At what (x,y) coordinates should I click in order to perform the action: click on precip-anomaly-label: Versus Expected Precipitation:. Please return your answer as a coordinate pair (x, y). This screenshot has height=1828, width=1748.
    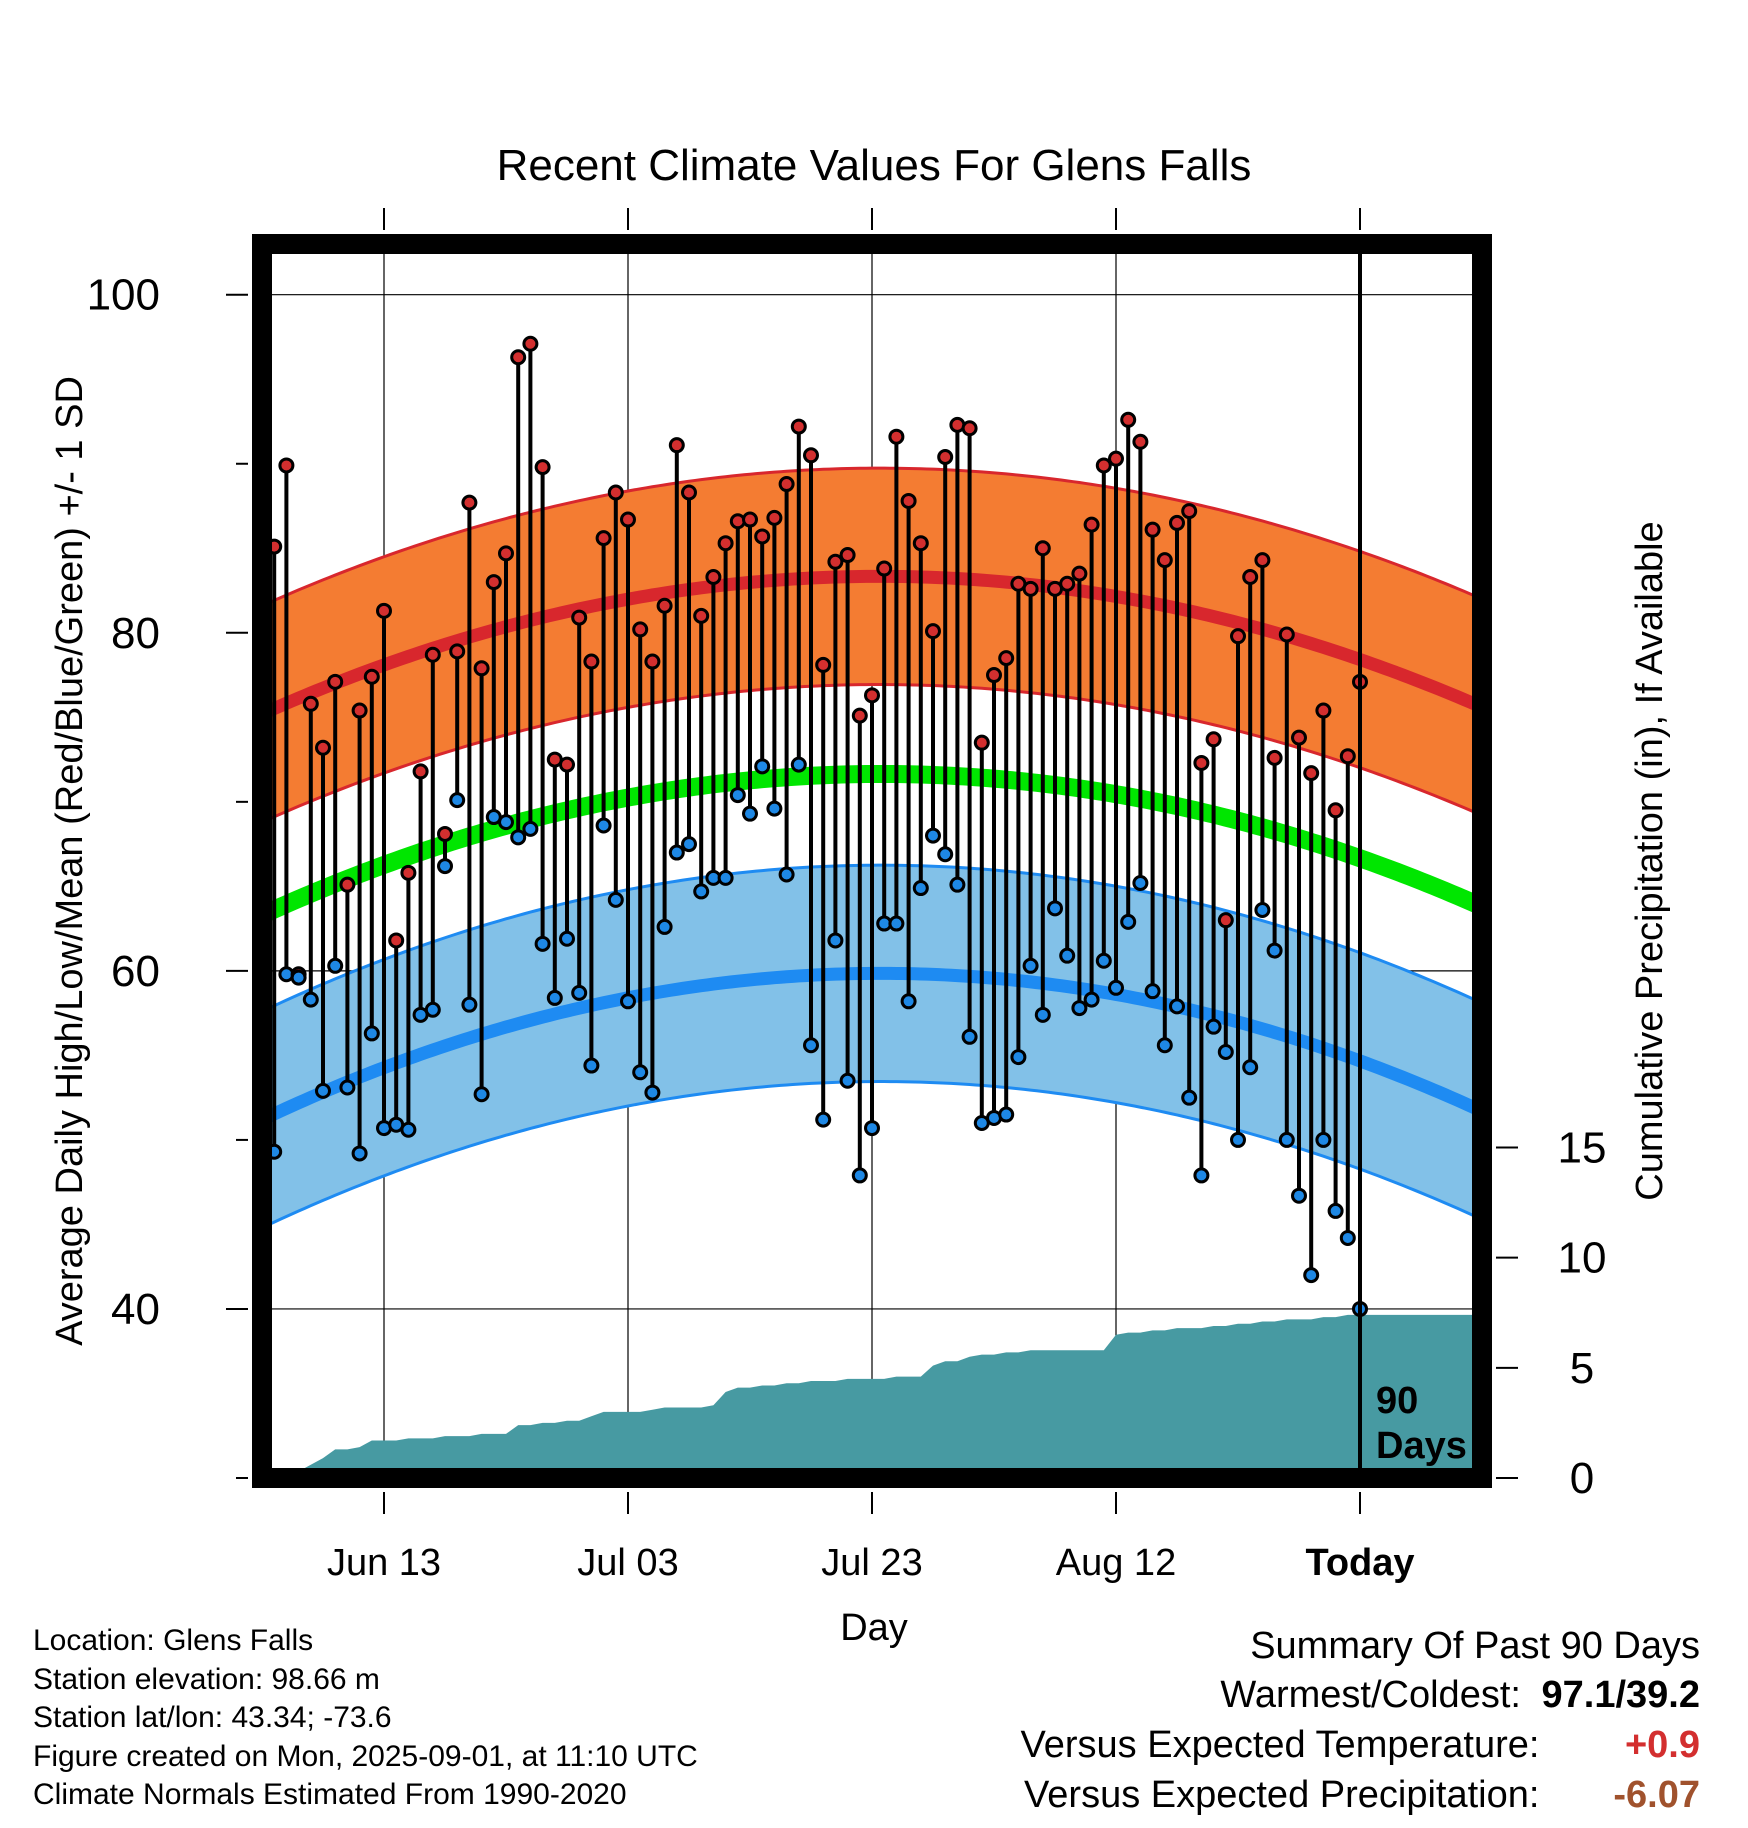
    Looking at the image, I should click on (1282, 1795).